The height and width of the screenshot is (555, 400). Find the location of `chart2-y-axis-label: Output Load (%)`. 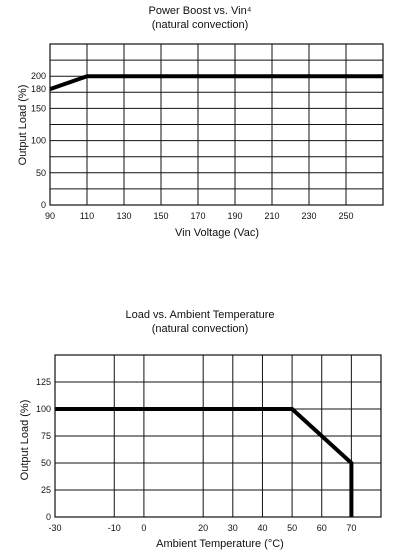

chart2-y-axis-label: Output Load (%) is located at coordinates (25, 440).